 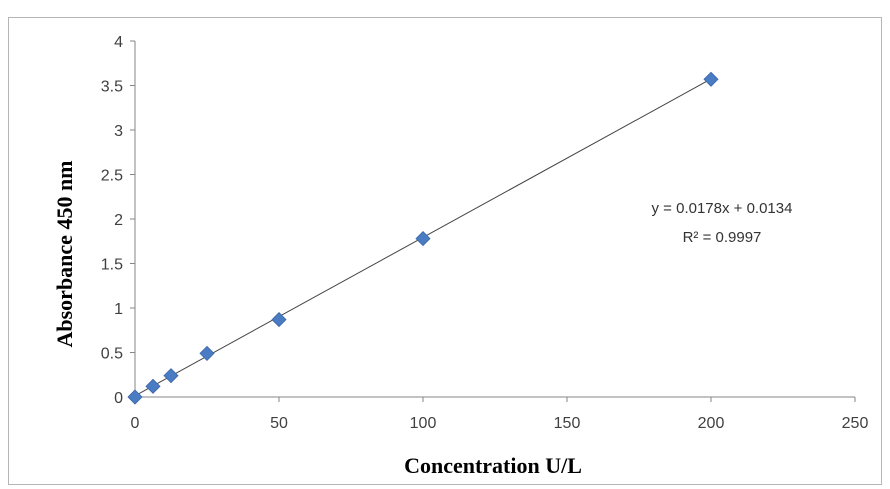 I want to click on x-tick-label: 250, so click(x=855, y=423).